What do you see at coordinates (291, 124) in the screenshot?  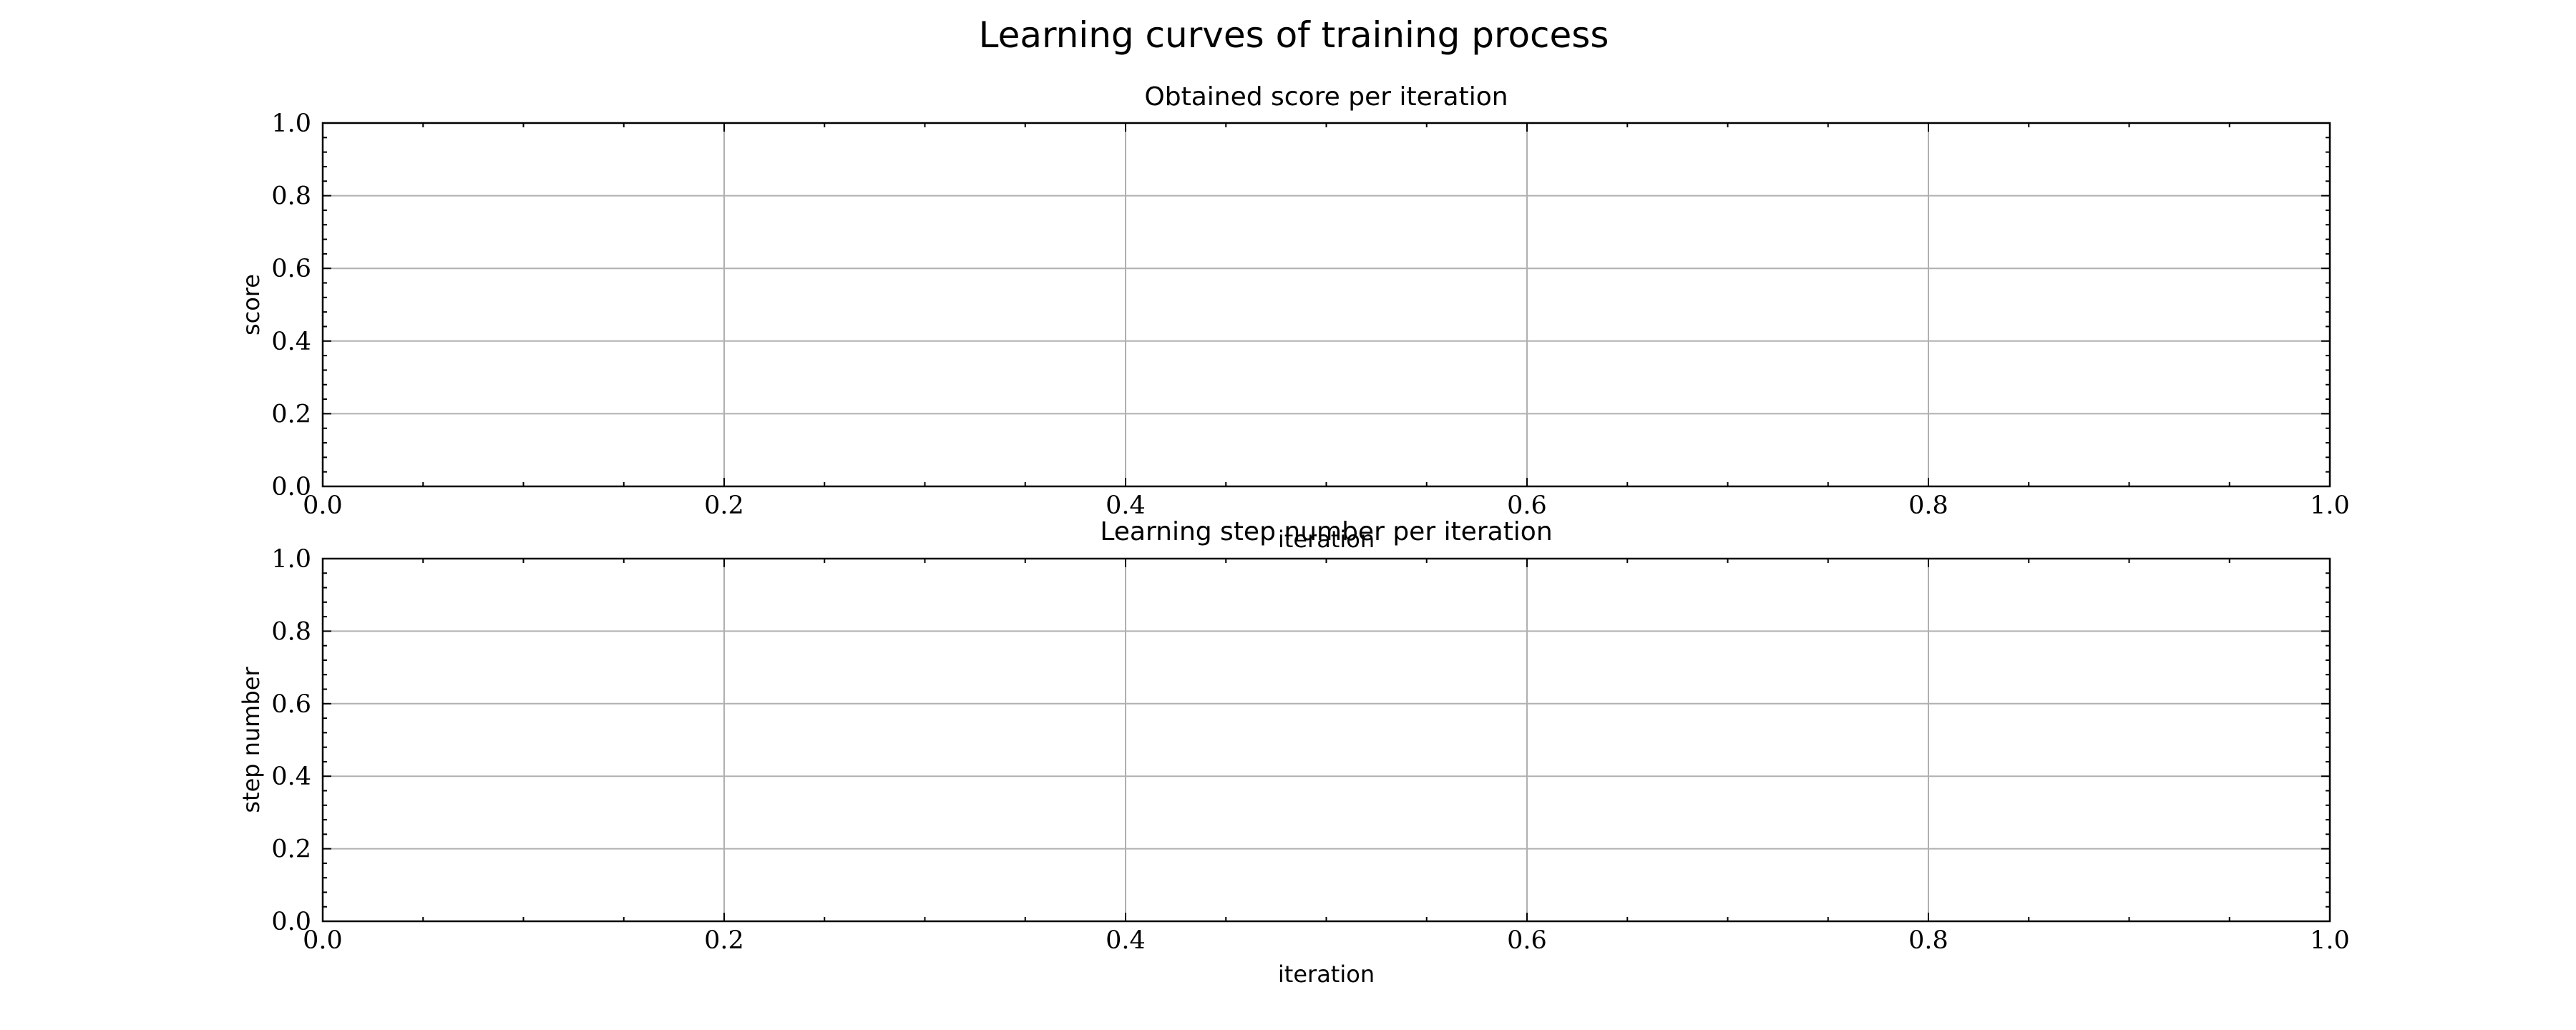 I see `score-plot-ytick-label-5: 1.0` at bounding box center [291, 124].